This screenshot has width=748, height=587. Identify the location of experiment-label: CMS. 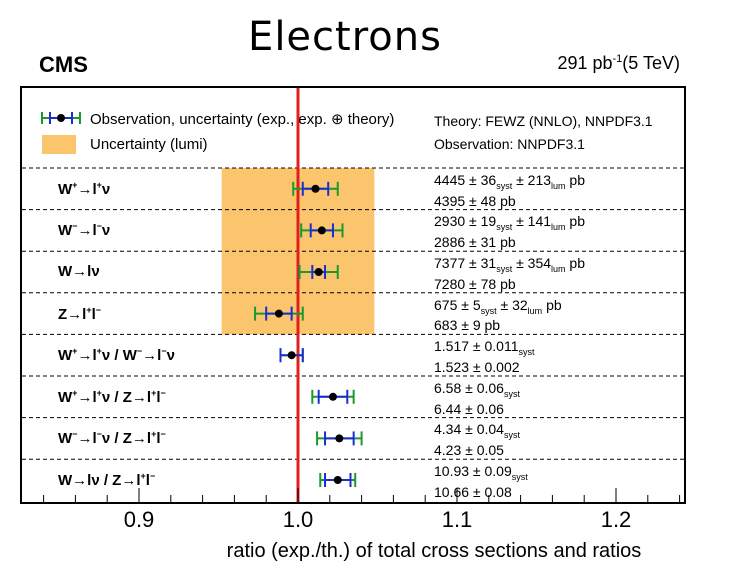
(63, 64).